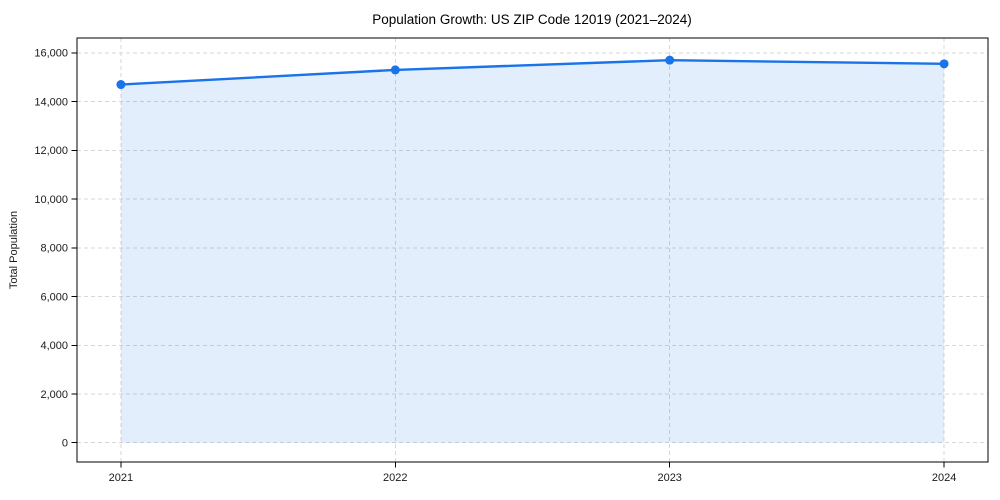  I want to click on y-tick-label: 0, so click(65, 444).